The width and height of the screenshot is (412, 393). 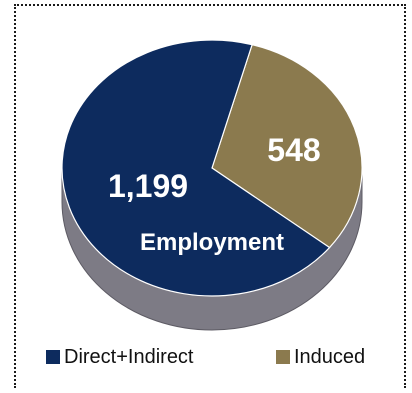 I want to click on legend-item-direct-indirect: Direct+Indirect, so click(x=120, y=357).